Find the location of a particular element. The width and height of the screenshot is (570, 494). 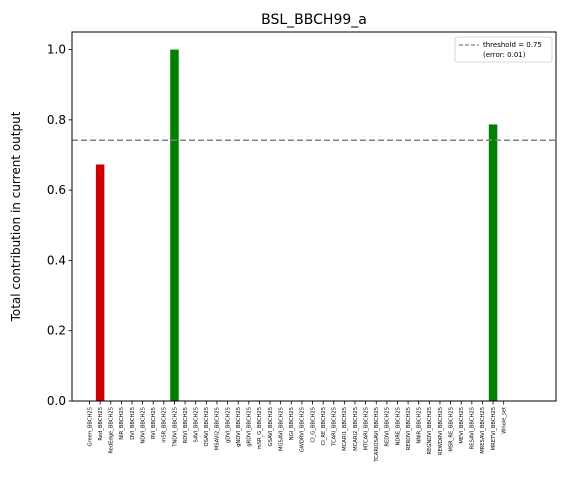

x-tick-label: TNDVI_BBCH25 is located at coordinates (175, 427).